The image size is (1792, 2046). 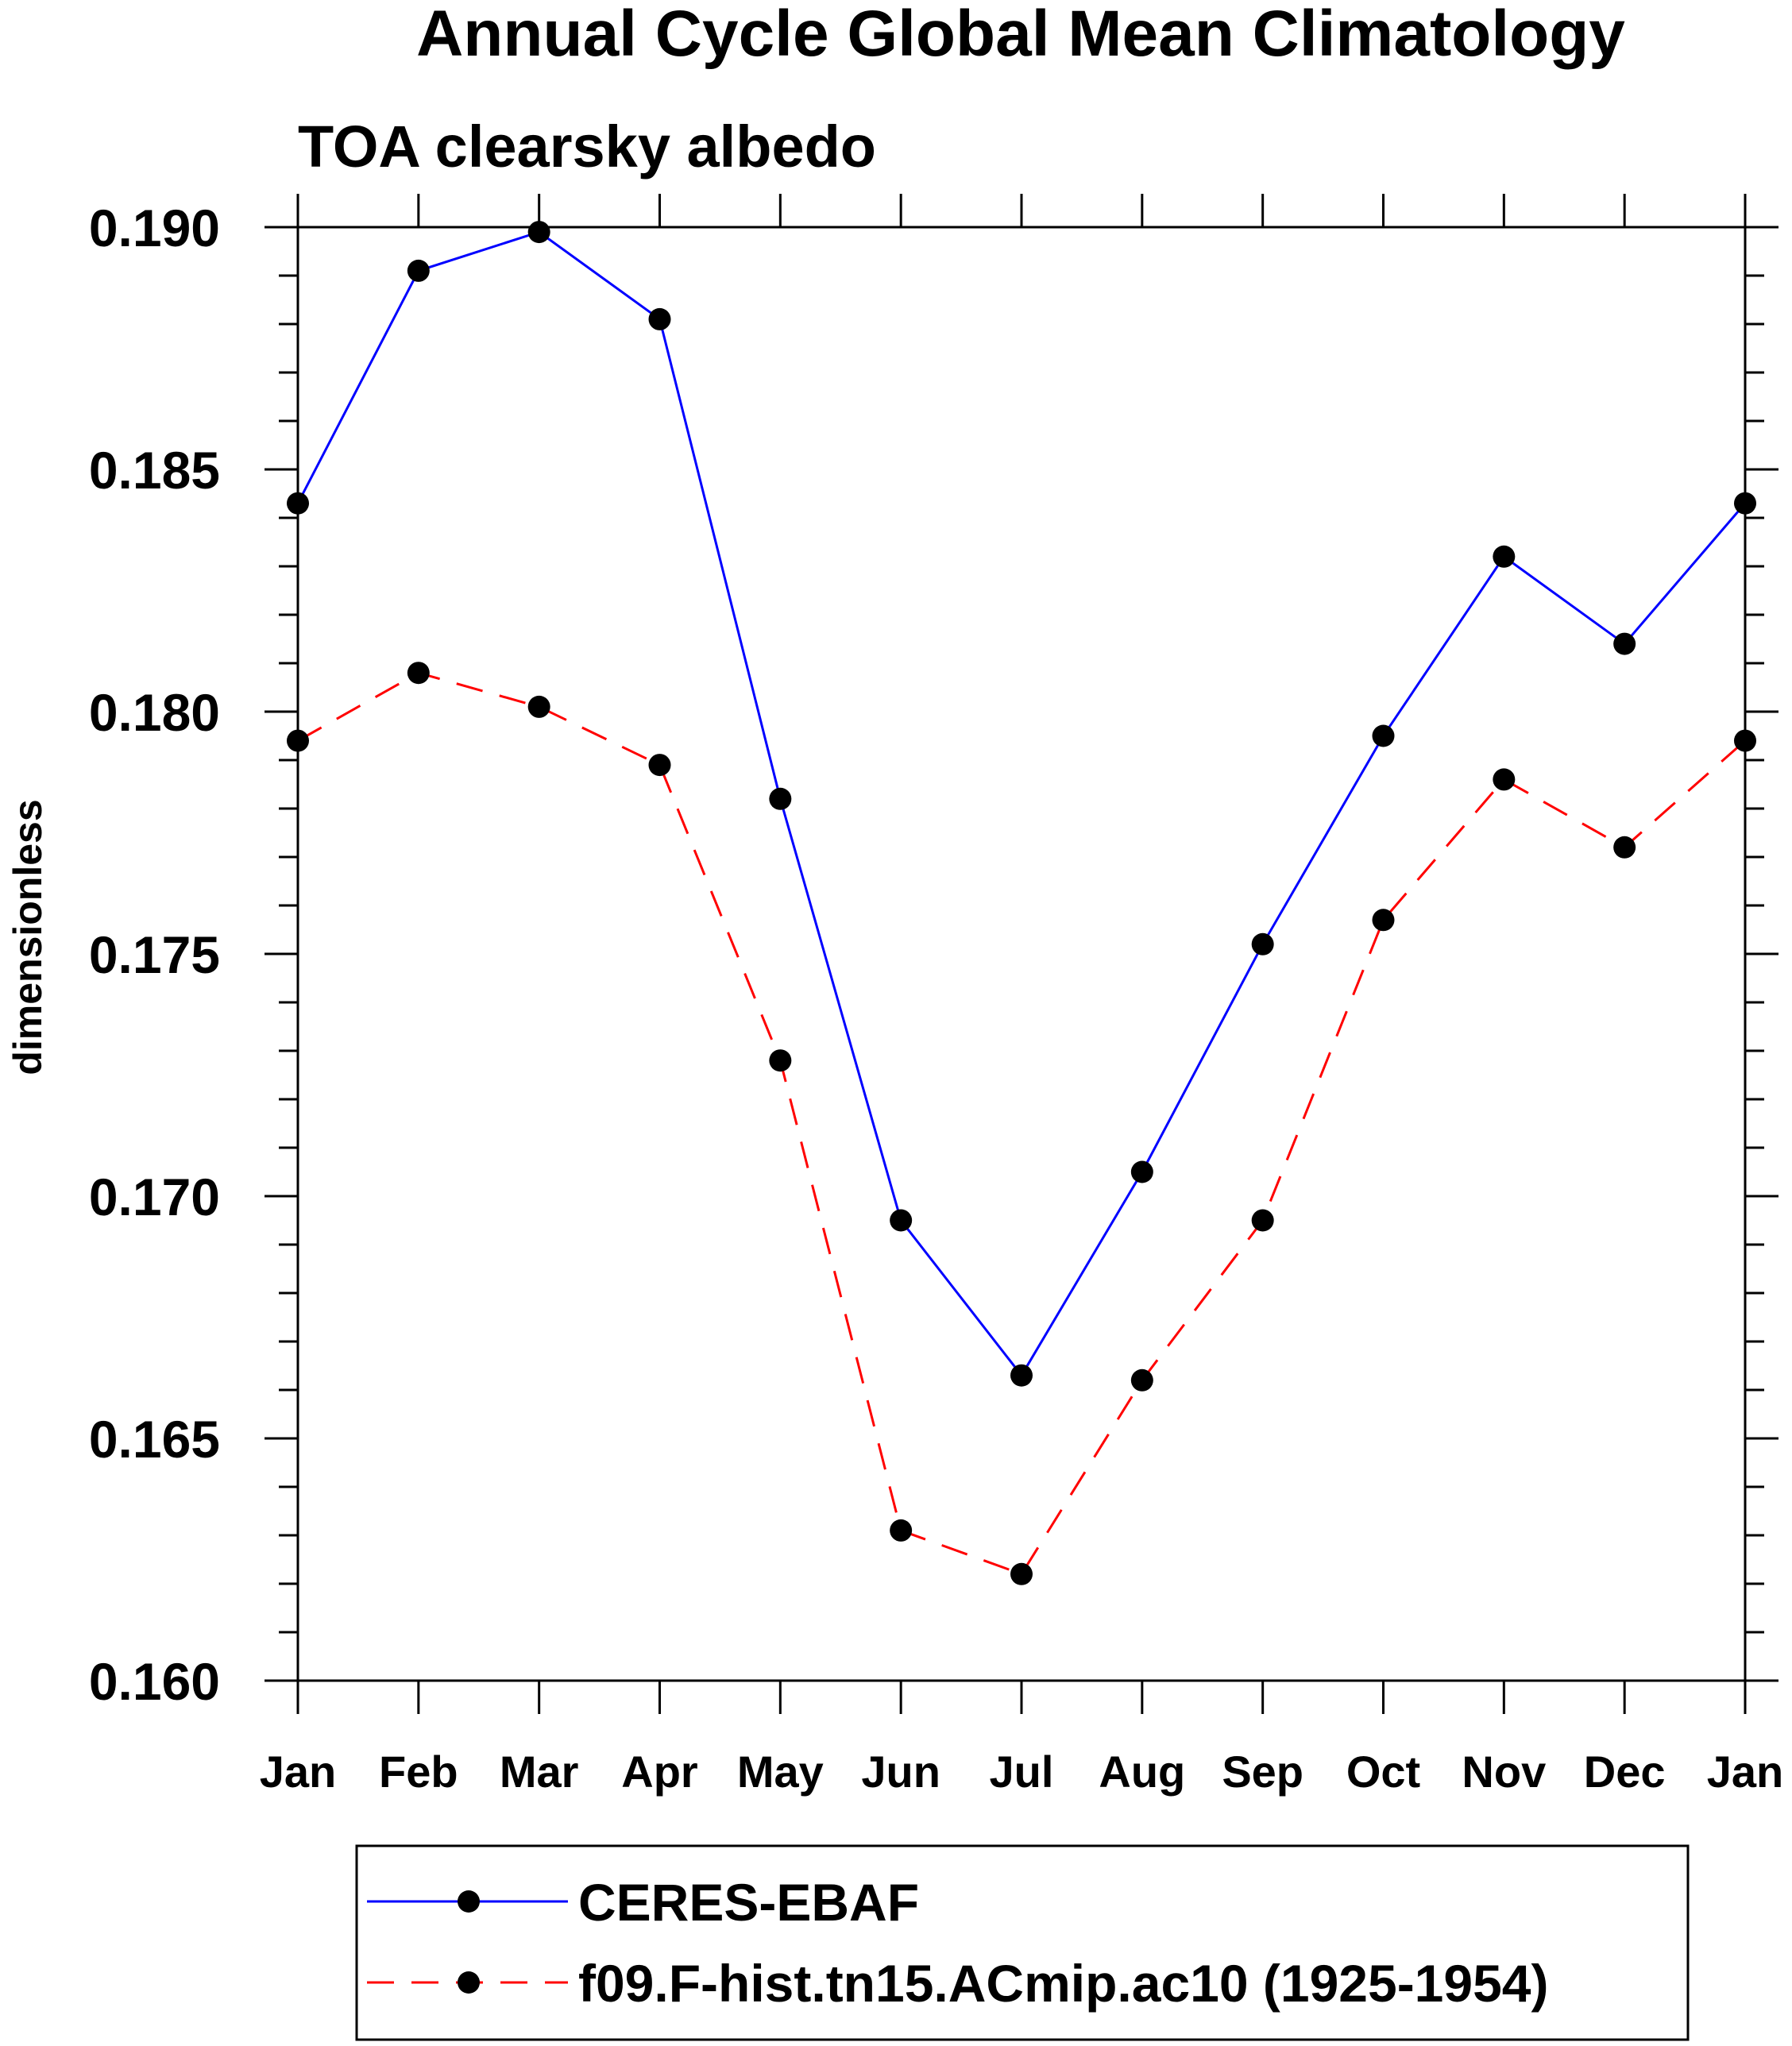 I want to click on y-tick-label: 0.175, so click(x=154, y=954).